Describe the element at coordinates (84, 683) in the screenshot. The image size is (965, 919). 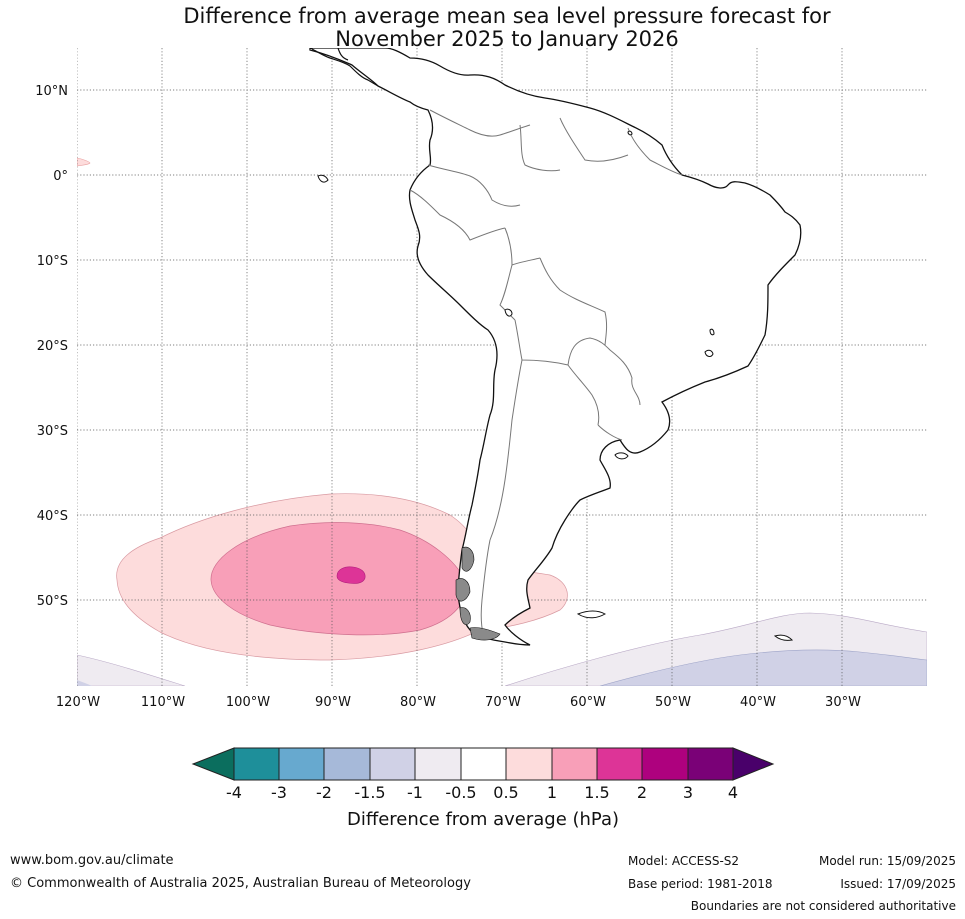
I see `negative-anomaly-west-edge-inner` at that location.